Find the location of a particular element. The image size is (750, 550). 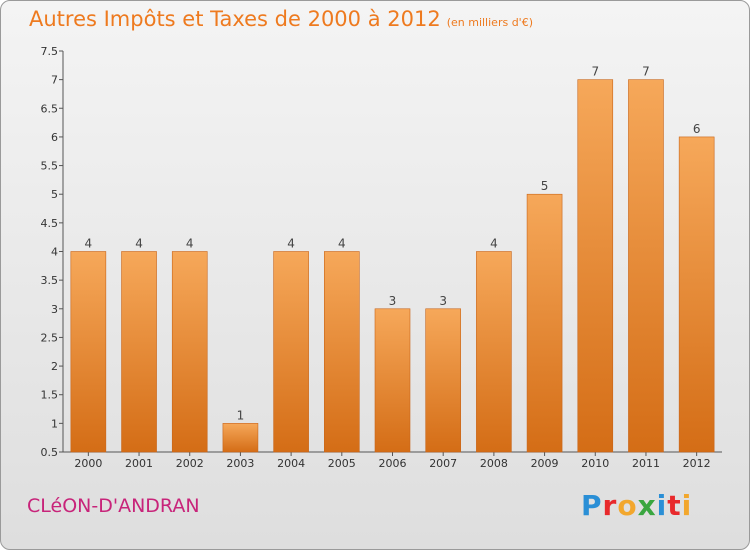

x-tick-label: 2002 is located at coordinates (190, 463).